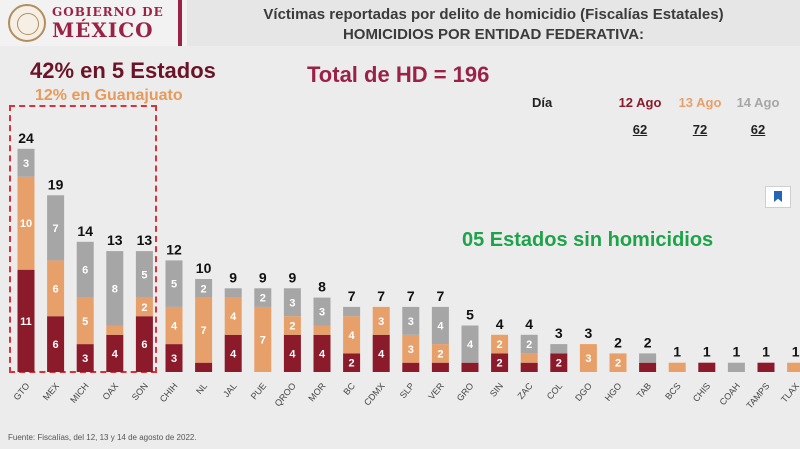 The height and width of the screenshot is (449, 800). I want to click on segment-label: 7, so click(263, 340).